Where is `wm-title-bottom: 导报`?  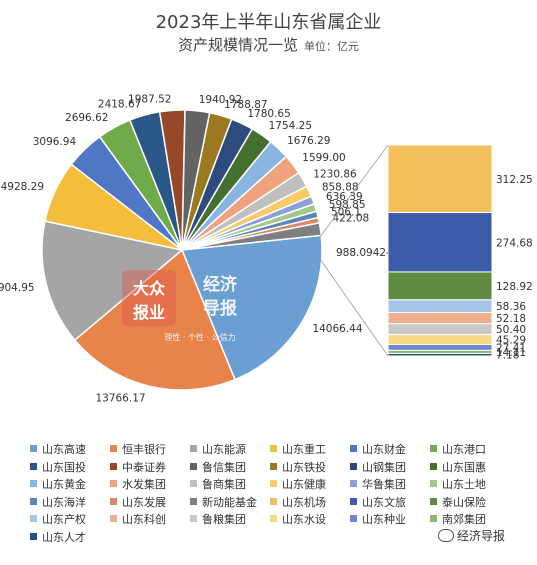 wm-title-bottom: 导报 is located at coordinates (220, 308).